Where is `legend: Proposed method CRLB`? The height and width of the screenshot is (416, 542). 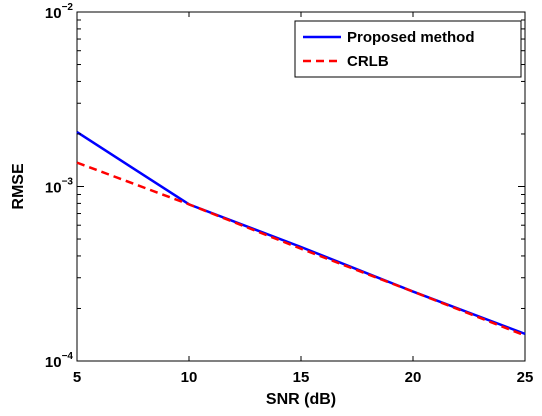 legend: Proposed method CRLB is located at coordinates (408, 49).